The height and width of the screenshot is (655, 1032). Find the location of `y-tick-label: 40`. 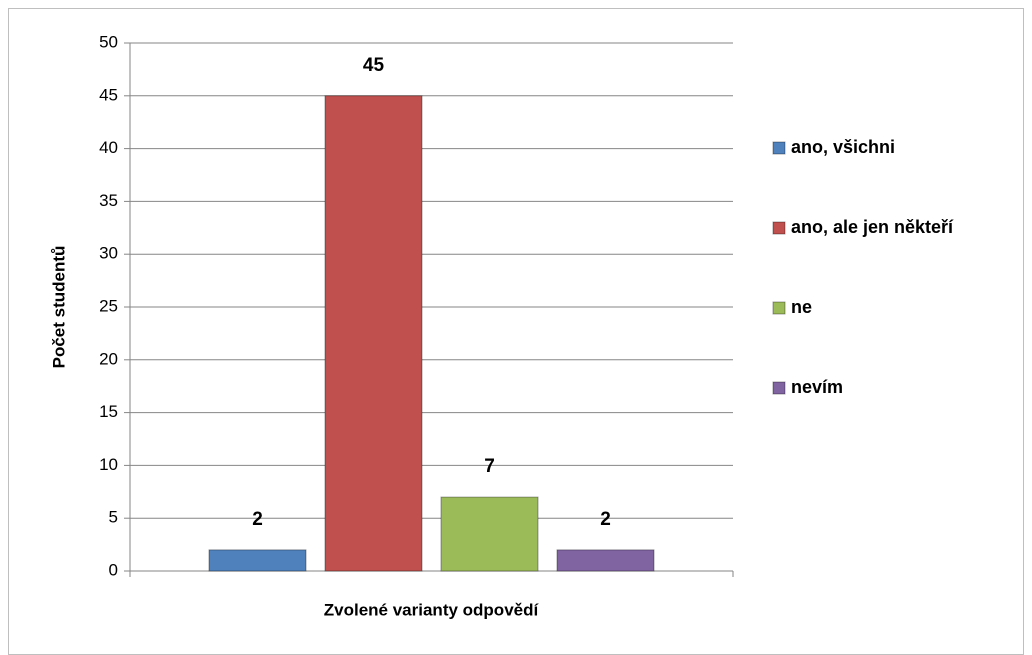

y-tick-label: 40 is located at coordinates (108, 147).